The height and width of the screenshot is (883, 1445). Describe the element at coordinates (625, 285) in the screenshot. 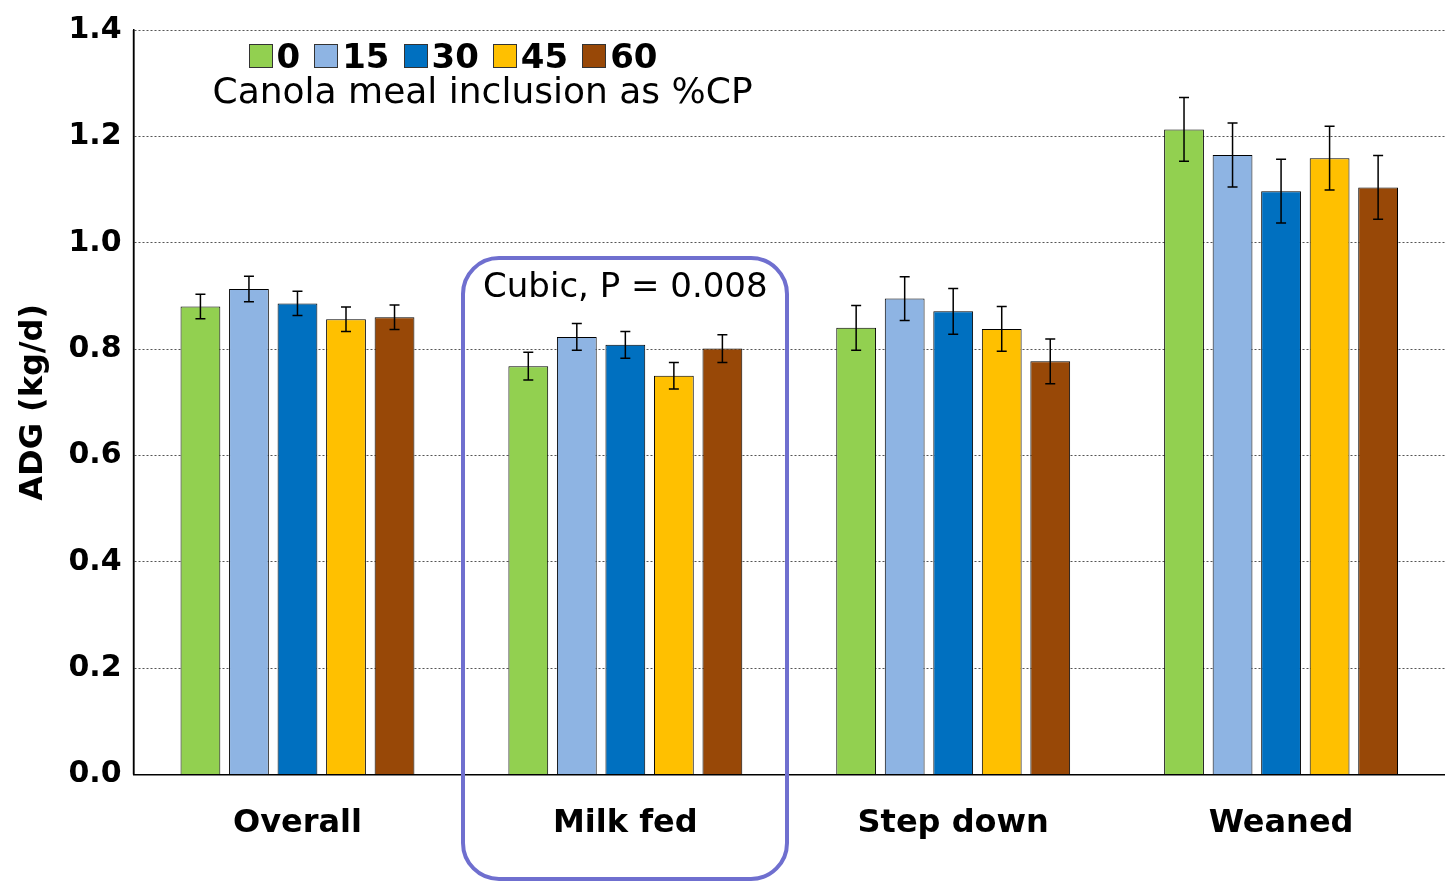

I see `annotation: Cubic, P = 0.008` at that location.